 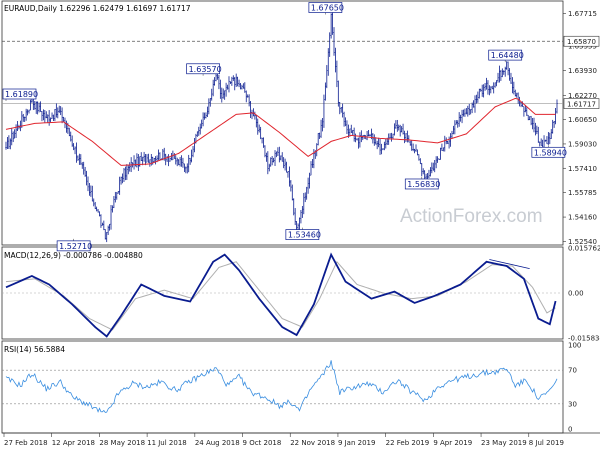 I want to click on annotation-label: 1.58940, so click(x=550, y=152).